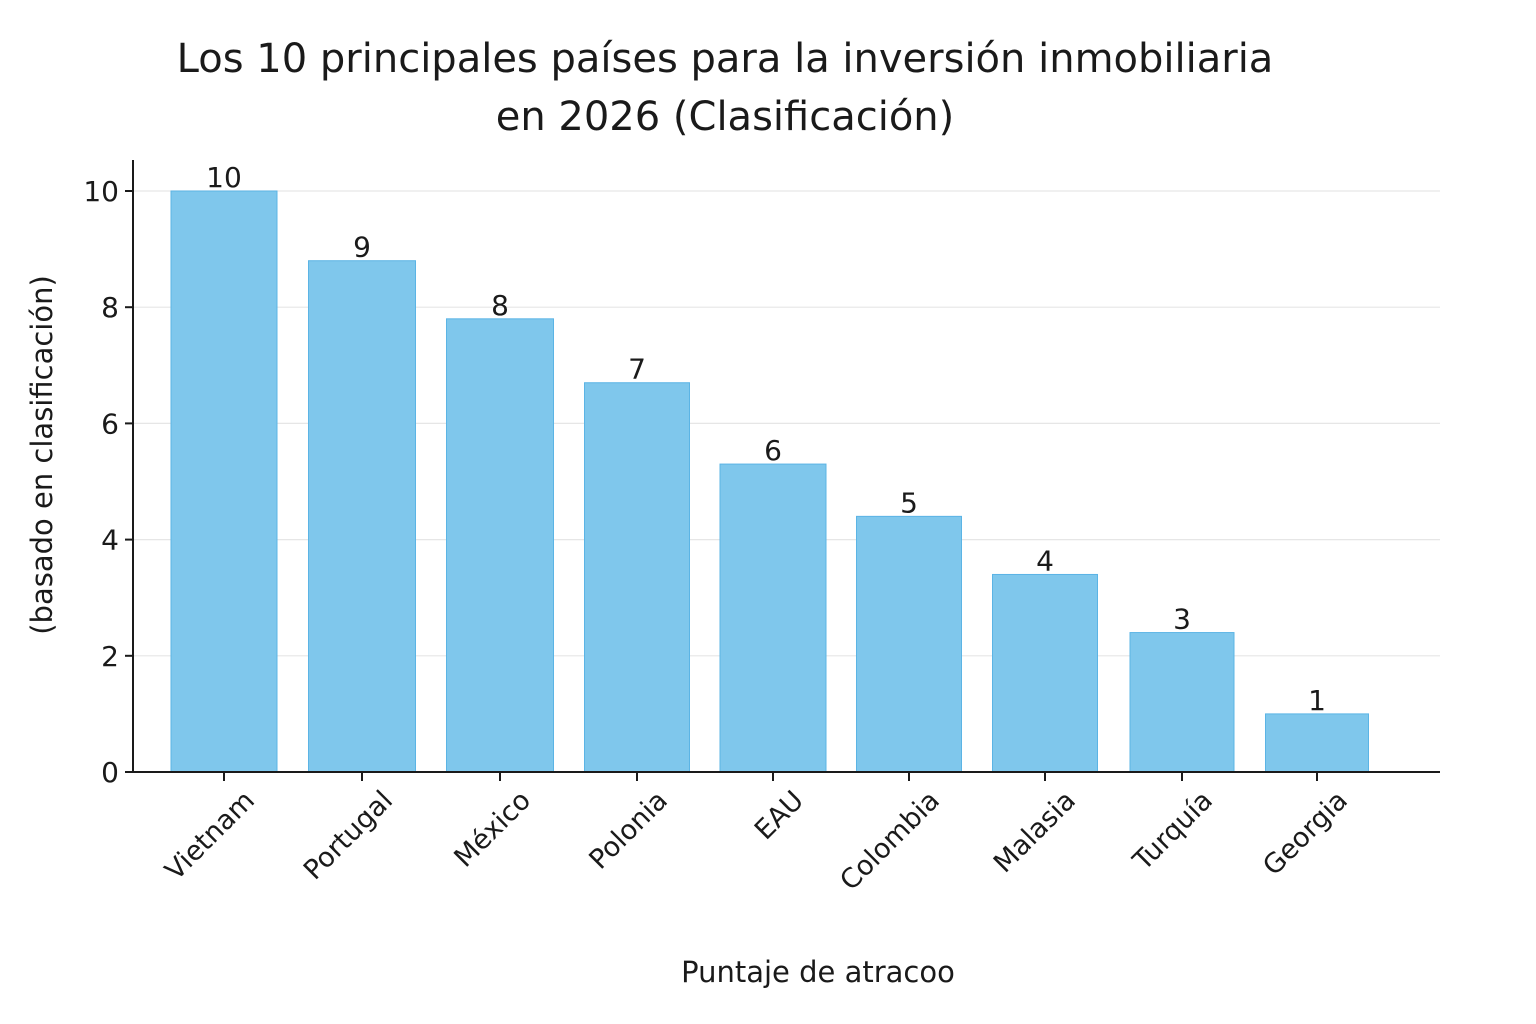  What do you see at coordinates (909, 644) in the screenshot?
I see `bar-colombia` at bounding box center [909, 644].